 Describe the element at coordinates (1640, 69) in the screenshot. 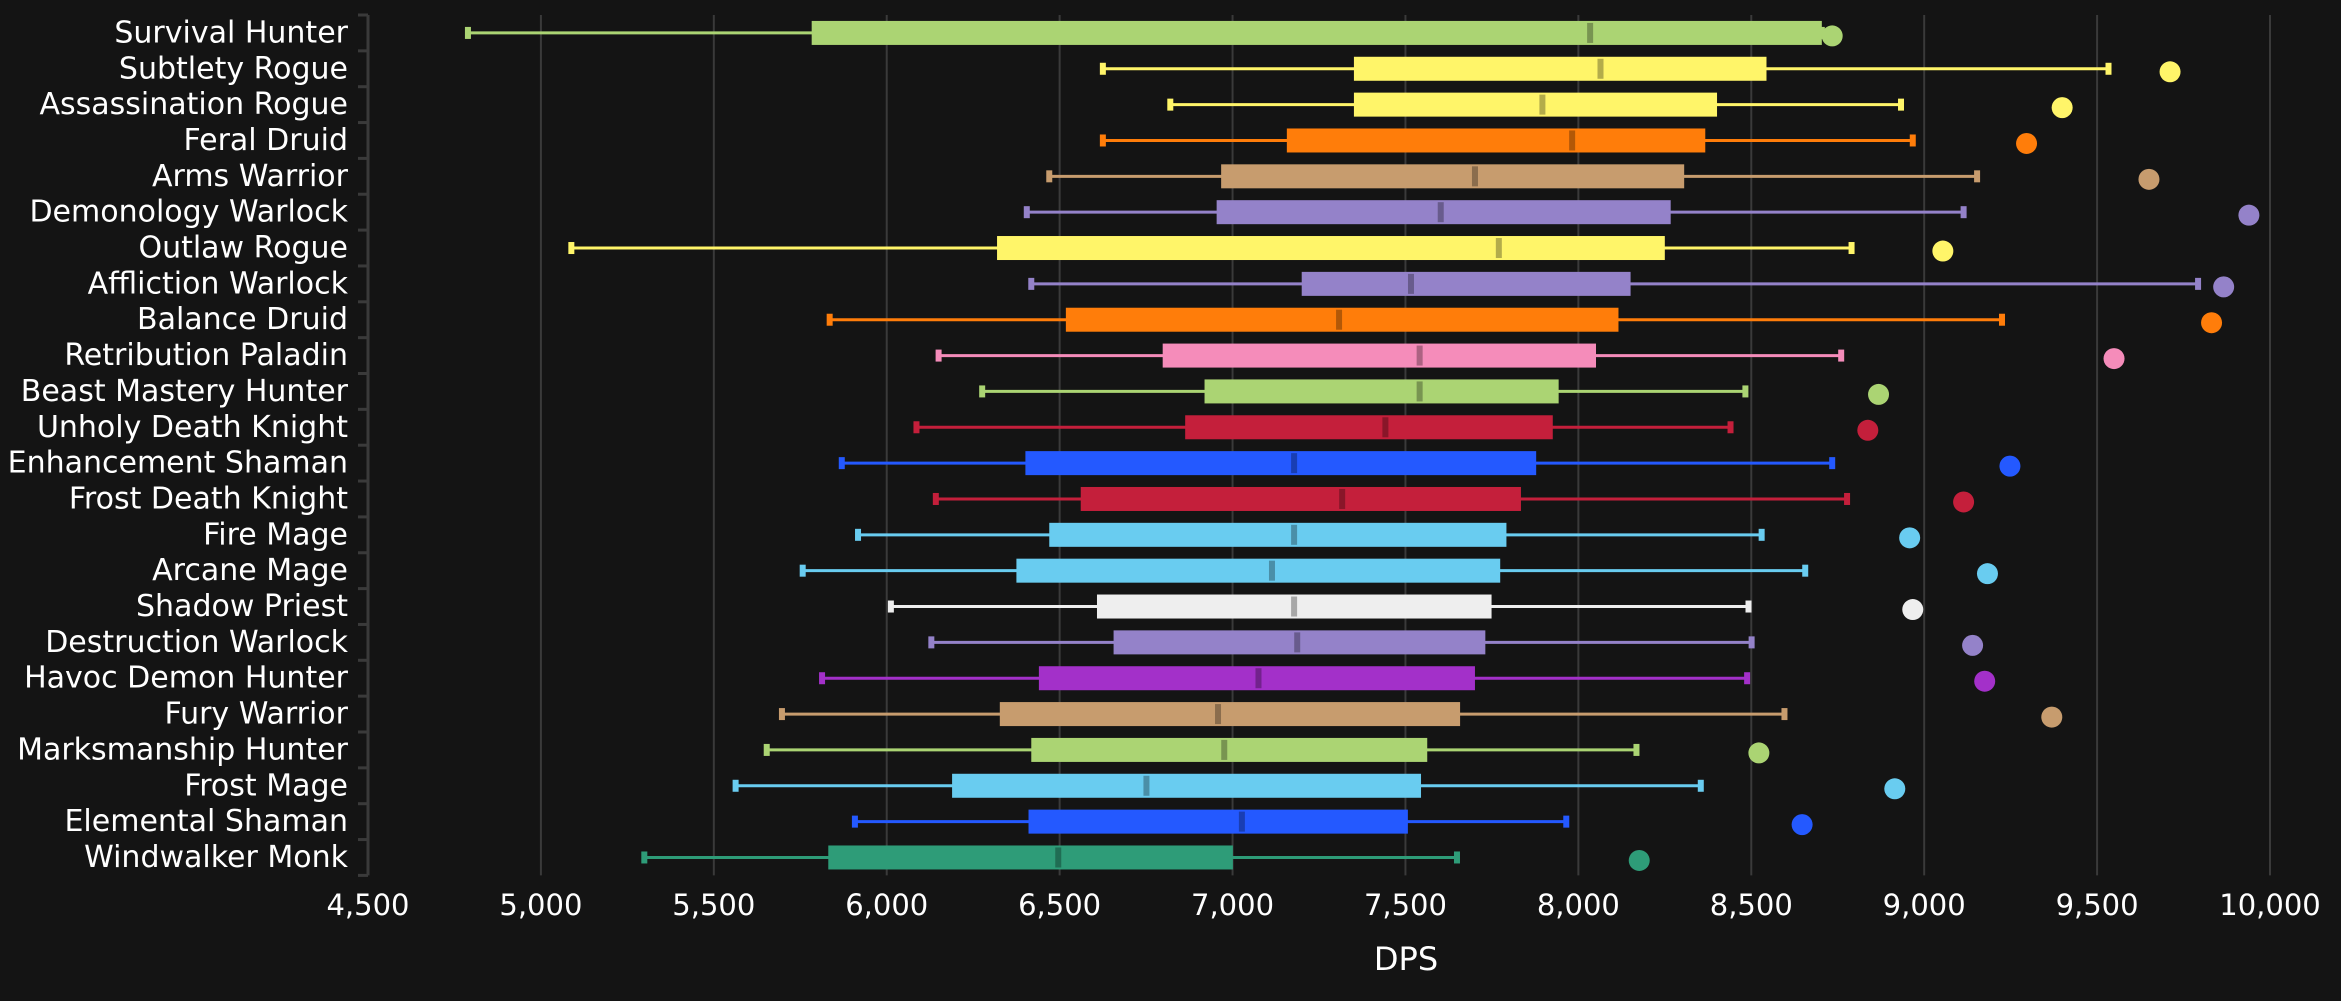

I see `box-subtlety-rogue` at that location.